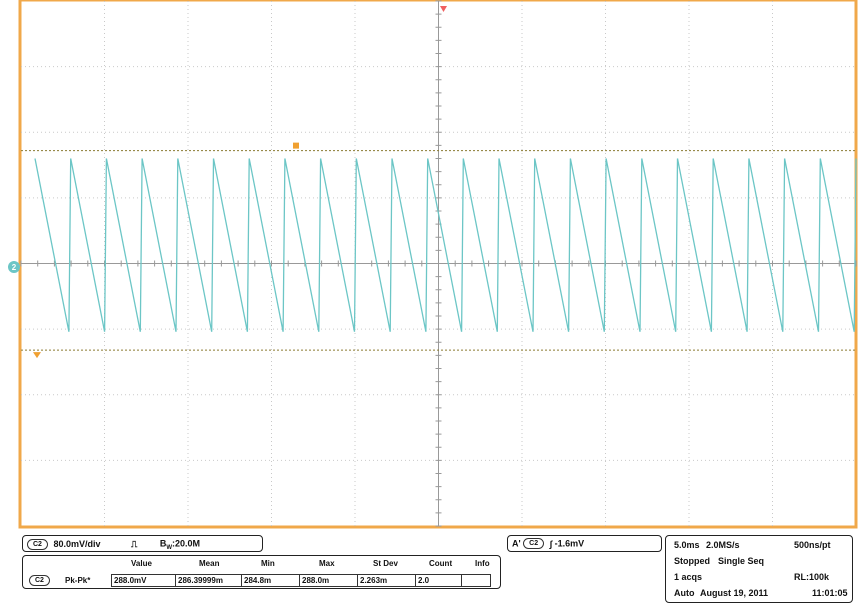 The height and width of the screenshot is (606, 858). Describe the element at coordinates (209, 563) in the screenshot. I see `header-mean: Mean` at that location.